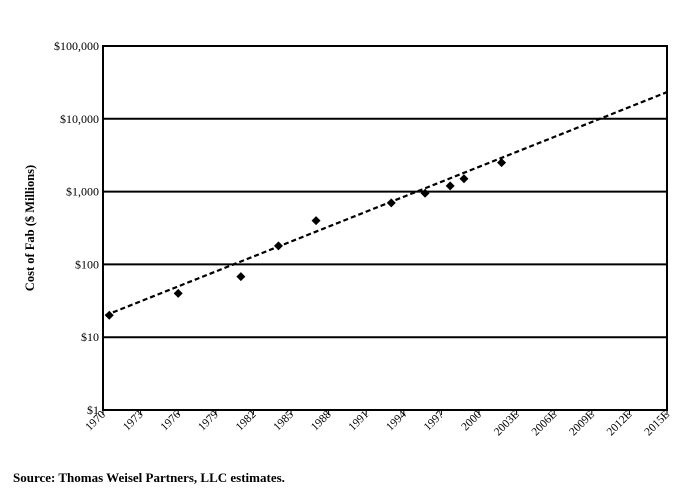 The image size is (698, 495). What do you see at coordinates (76, 228) in the screenshot?
I see `y-axis-ticks: $1 $10 $100 $1,000 $10,000 $100,000` at bounding box center [76, 228].